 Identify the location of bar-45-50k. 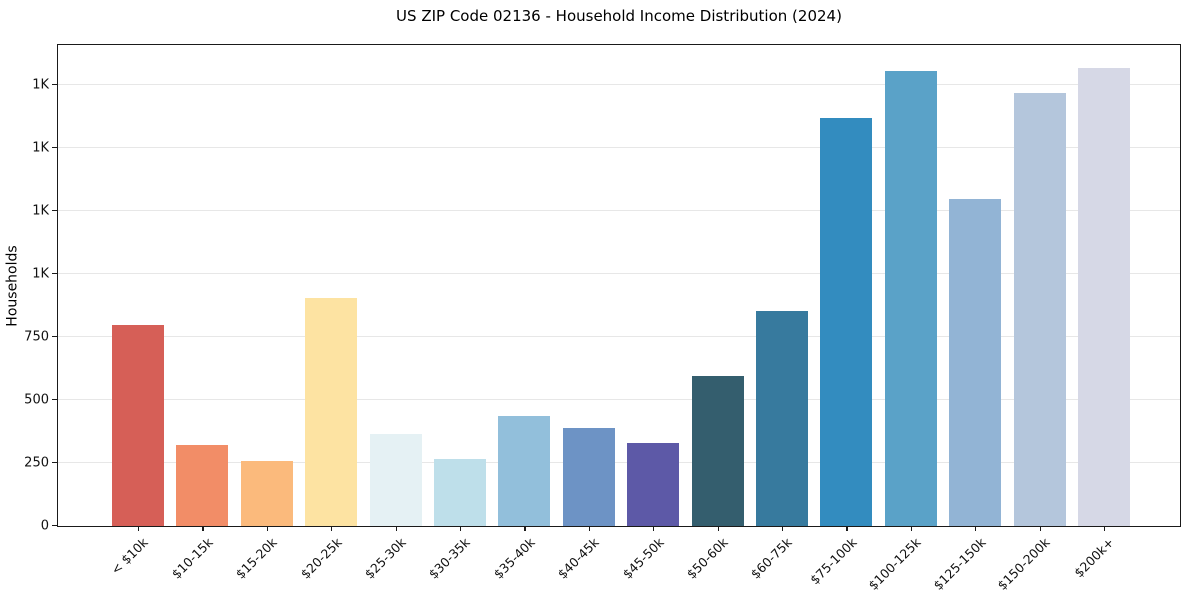
(653, 484).